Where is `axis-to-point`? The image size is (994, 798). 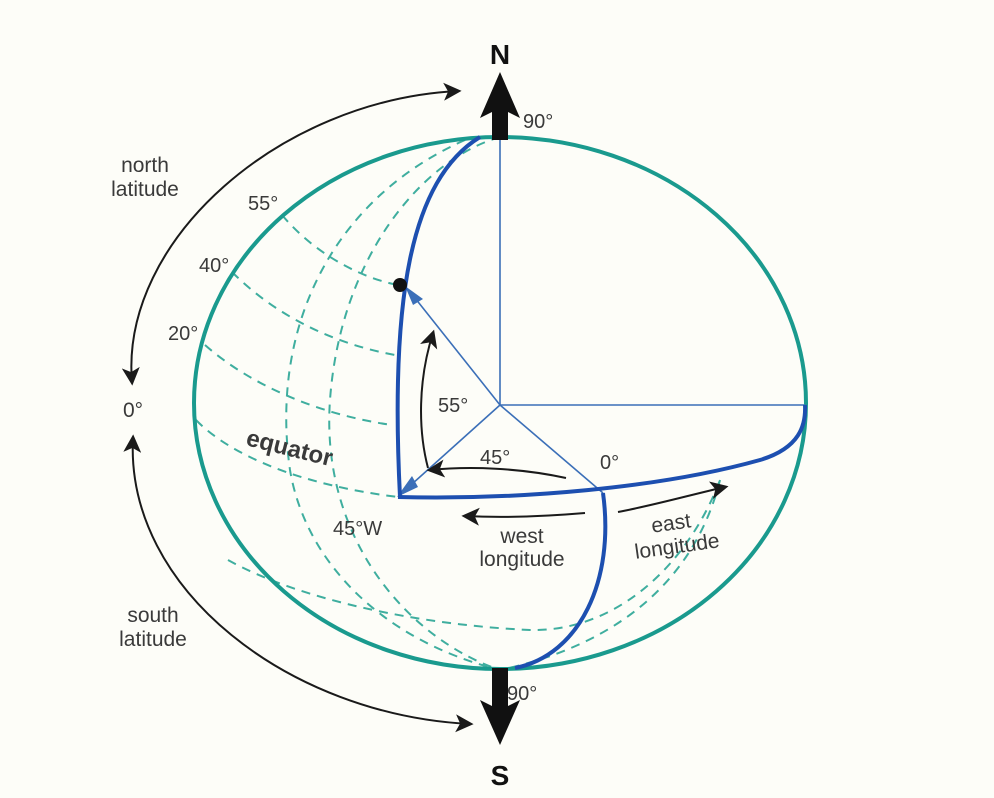 axis-to-point is located at coordinates (455, 349).